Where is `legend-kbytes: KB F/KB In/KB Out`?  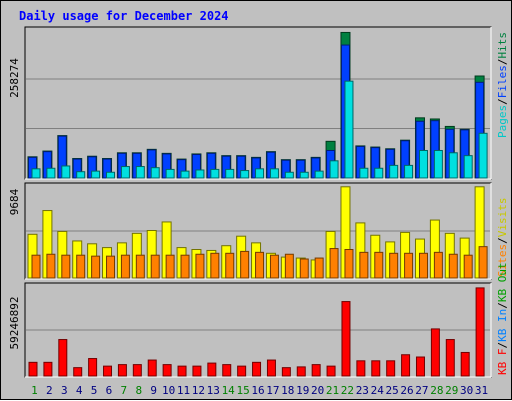
legend-kbytes: KB F/KB In/KB Out is located at coordinates (502, 318).